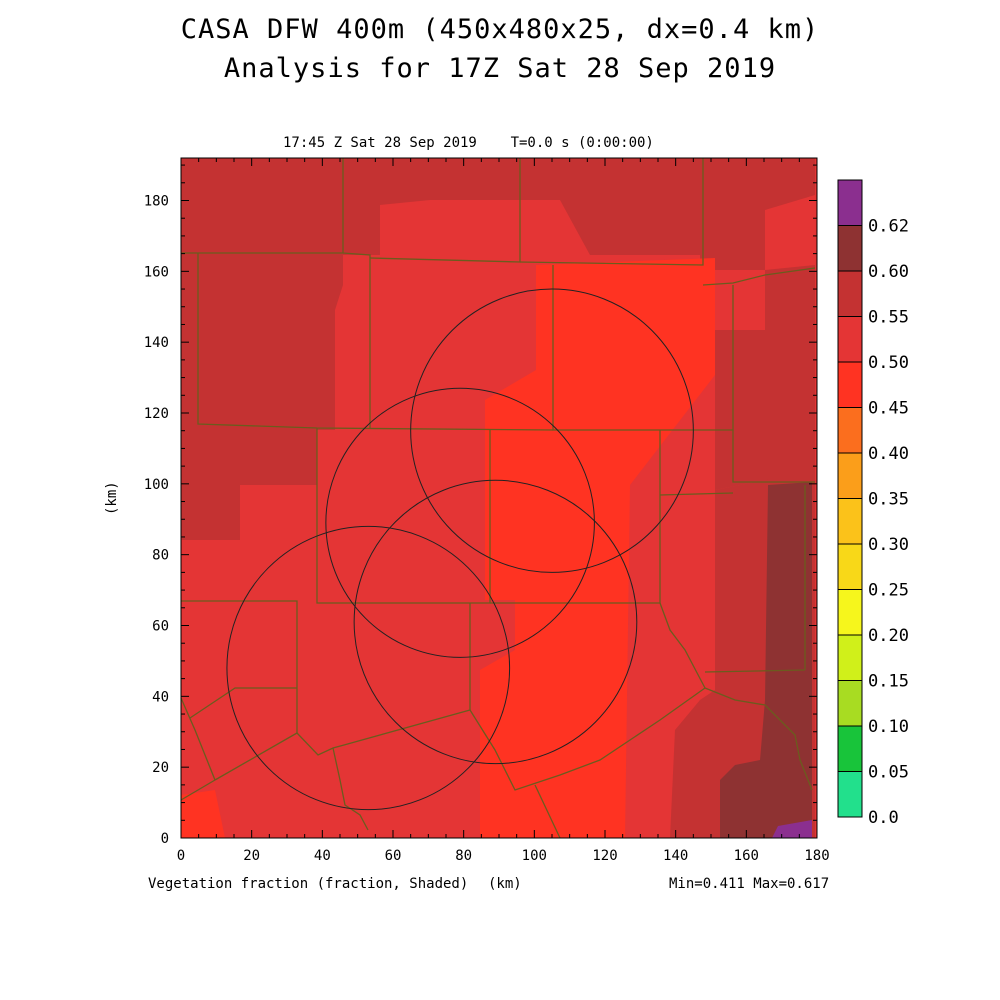  Describe the element at coordinates (888, 227) in the screenshot. I see `colorbar-label: 0.62` at that location.